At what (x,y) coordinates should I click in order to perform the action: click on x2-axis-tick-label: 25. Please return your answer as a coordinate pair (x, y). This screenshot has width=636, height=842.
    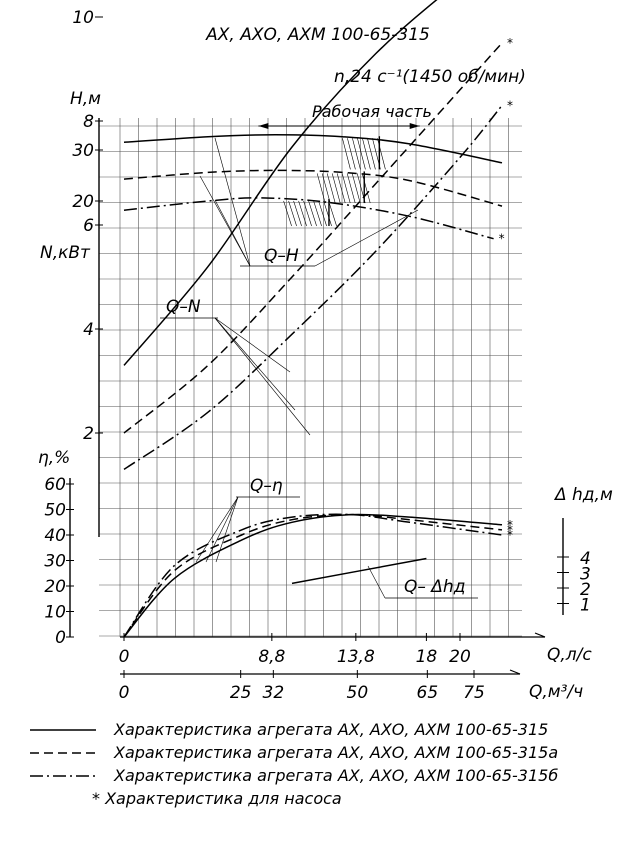
    Looking at the image, I should click on (241, 693).